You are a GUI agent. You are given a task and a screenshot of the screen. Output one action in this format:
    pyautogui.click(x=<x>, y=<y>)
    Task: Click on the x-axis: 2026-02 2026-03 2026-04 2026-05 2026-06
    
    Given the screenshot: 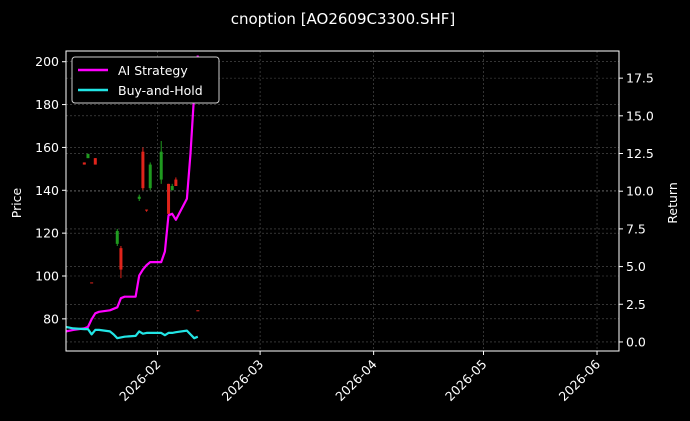 What is the action you would take?
    pyautogui.click(x=359, y=377)
    